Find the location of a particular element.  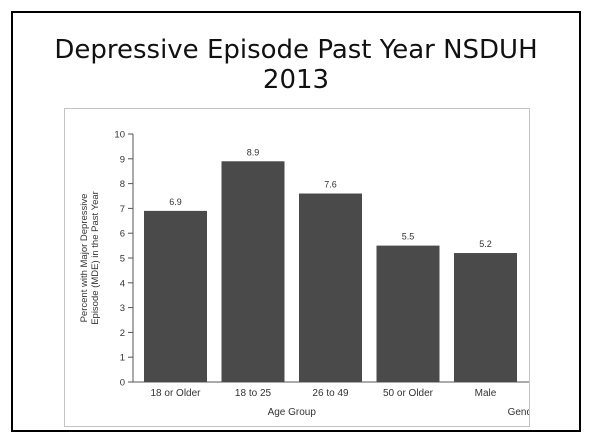

slide-title: Depressive Episode Past Year NSDUH 2013 is located at coordinates (296, 65).